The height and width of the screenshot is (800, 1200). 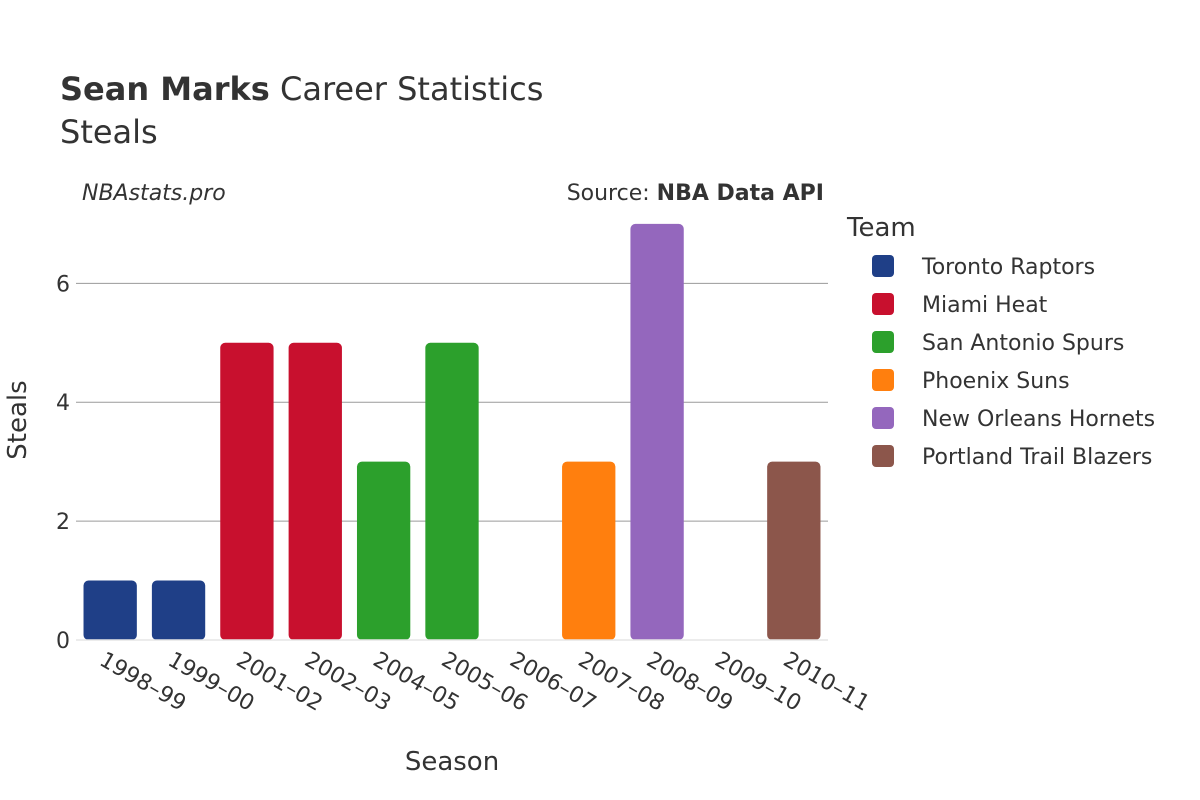 What do you see at coordinates (1023, 343) in the screenshot?
I see `legend-label: San Antonio Spurs` at bounding box center [1023, 343].